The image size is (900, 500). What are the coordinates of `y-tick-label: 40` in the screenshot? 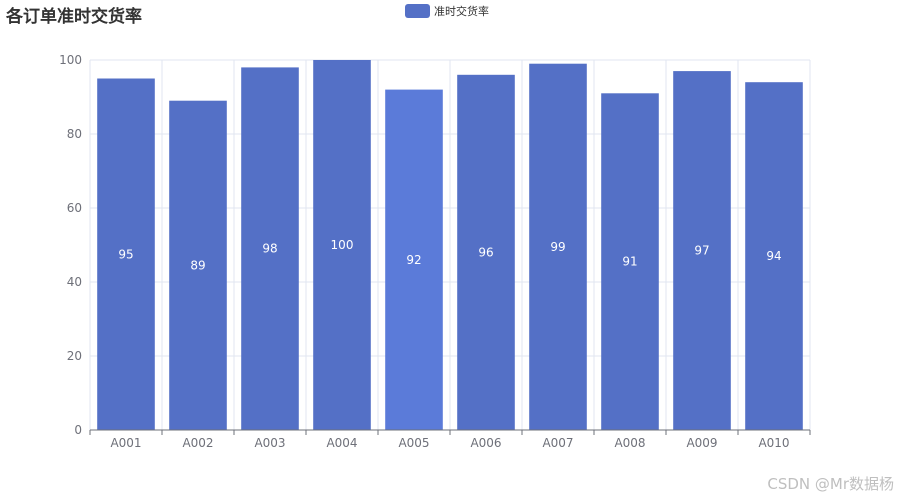 It's located at (74, 282).